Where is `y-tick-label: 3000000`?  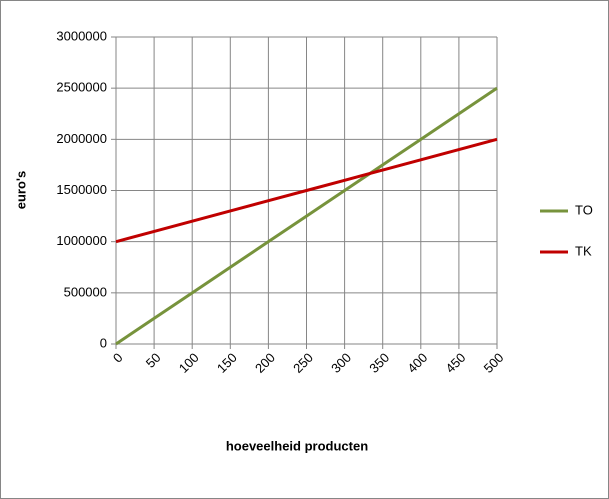
y-tick-label: 3000000 is located at coordinates (81, 35).